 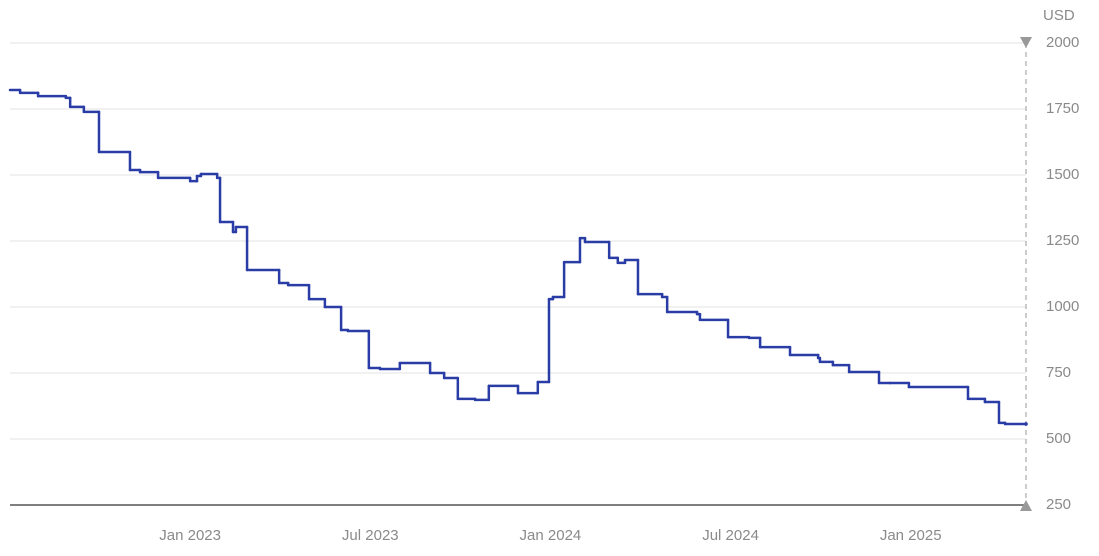 I want to click on x-tick-label: Jan 2023, so click(x=190, y=535).